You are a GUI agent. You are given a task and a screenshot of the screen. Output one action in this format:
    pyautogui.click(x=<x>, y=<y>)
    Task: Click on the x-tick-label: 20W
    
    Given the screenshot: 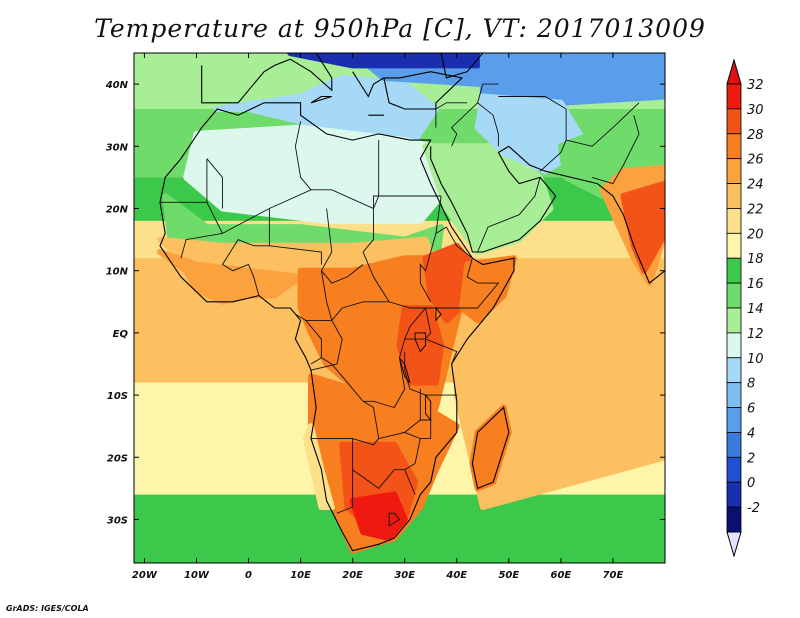 What is the action you would take?
    pyautogui.click(x=145, y=575)
    